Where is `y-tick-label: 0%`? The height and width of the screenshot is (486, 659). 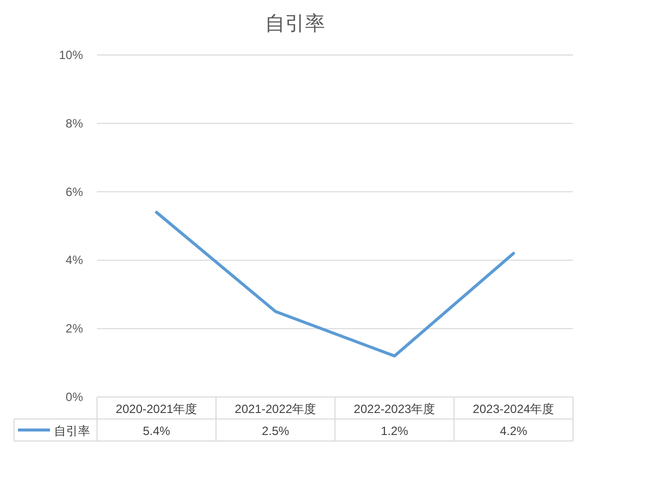 y-tick-label: 0% is located at coordinates (75, 397).